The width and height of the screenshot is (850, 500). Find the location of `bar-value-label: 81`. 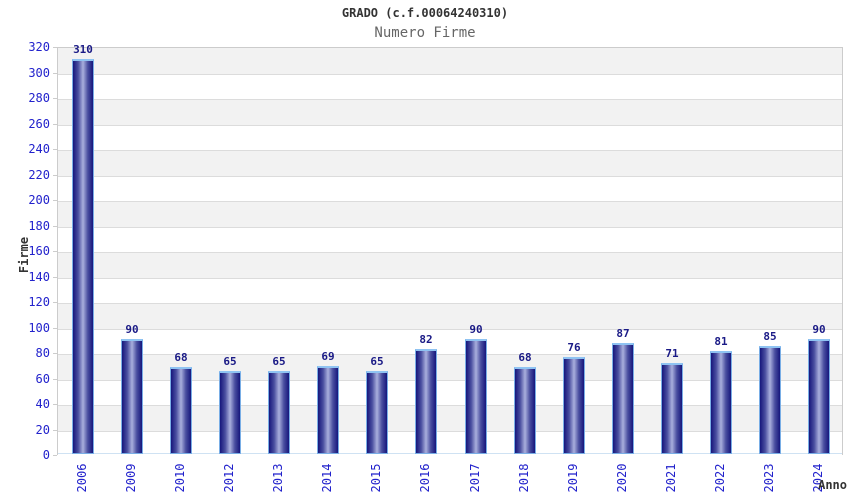

bar-value-label: 81 is located at coordinates (721, 341).